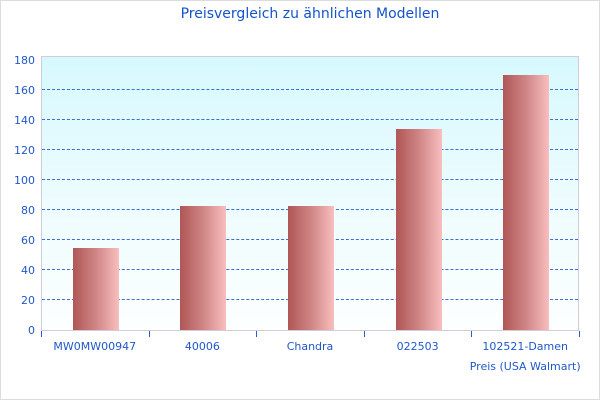  What do you see at coordinates (28, 300) in the screenshot?
I see `y-axis-tick-label-20: 20` at bounding box center [28, 300].